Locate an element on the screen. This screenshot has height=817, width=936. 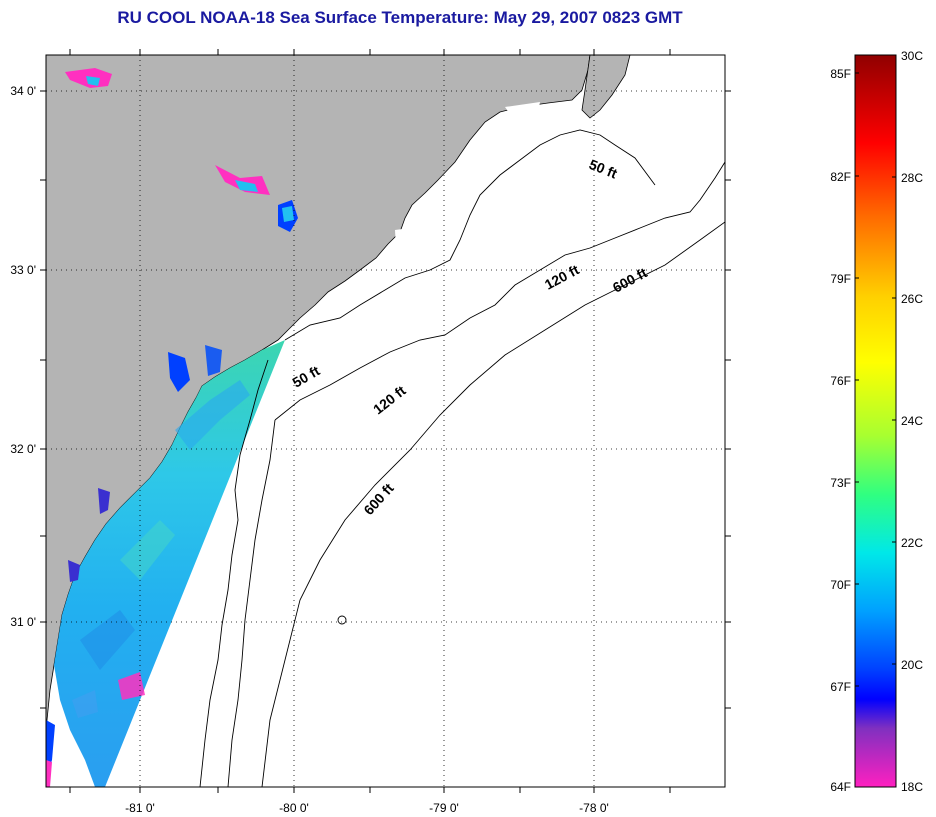
colorbar-f-label: 64F is located at coordinates (840, 787).